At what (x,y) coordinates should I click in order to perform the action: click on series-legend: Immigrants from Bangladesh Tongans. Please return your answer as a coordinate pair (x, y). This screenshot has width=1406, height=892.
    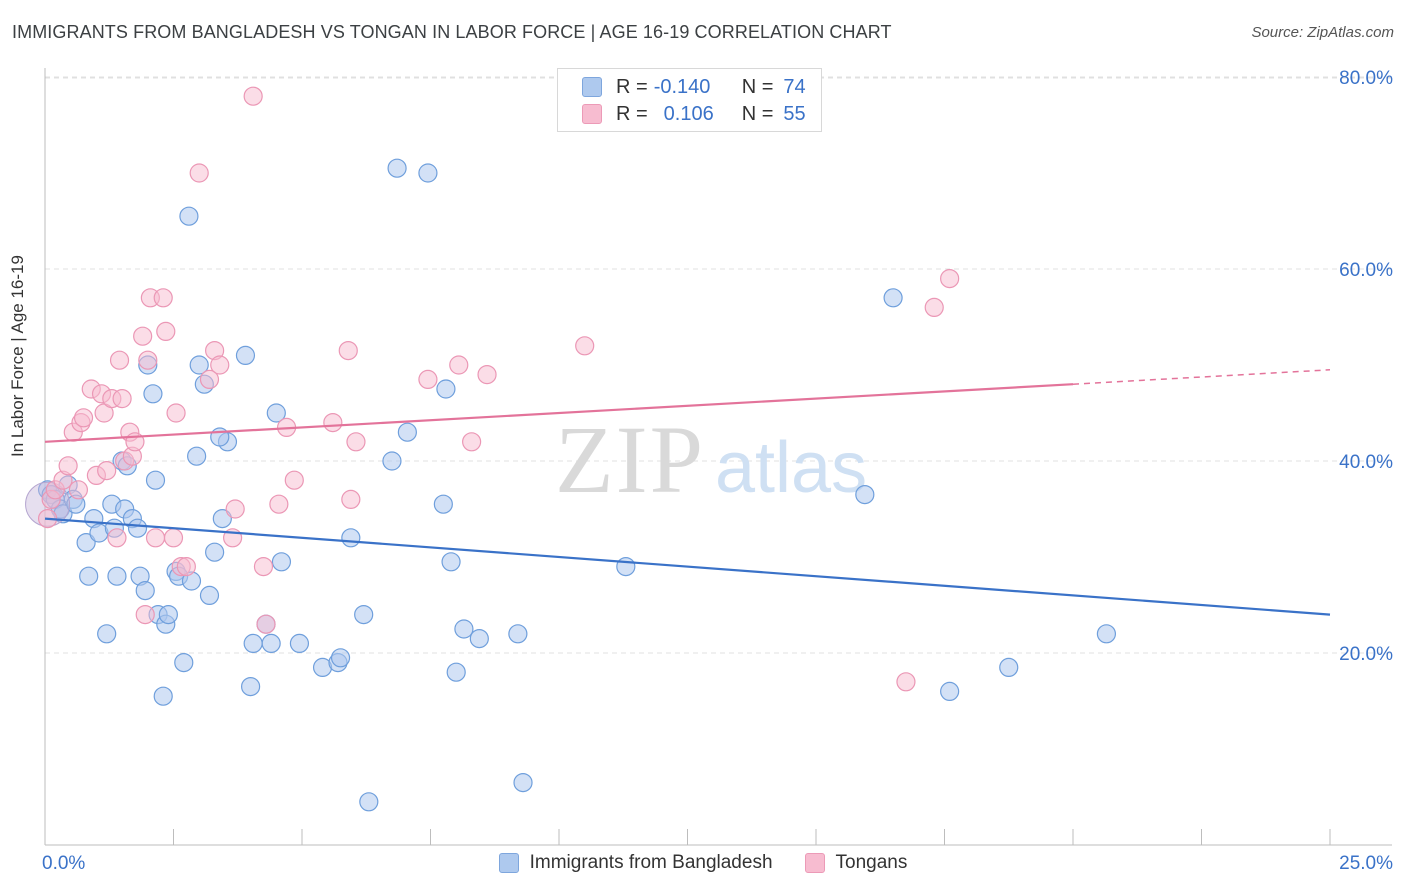
    Looking at the image, I should click on (703, 863).